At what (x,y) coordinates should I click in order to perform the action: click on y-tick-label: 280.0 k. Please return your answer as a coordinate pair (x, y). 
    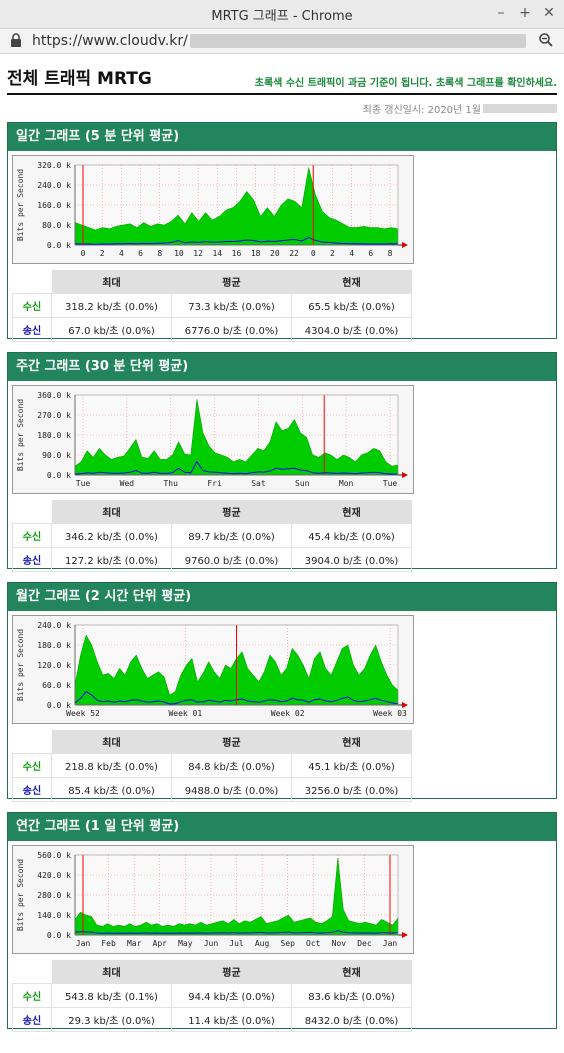
    Looking at the image, I should click on (54, 895).